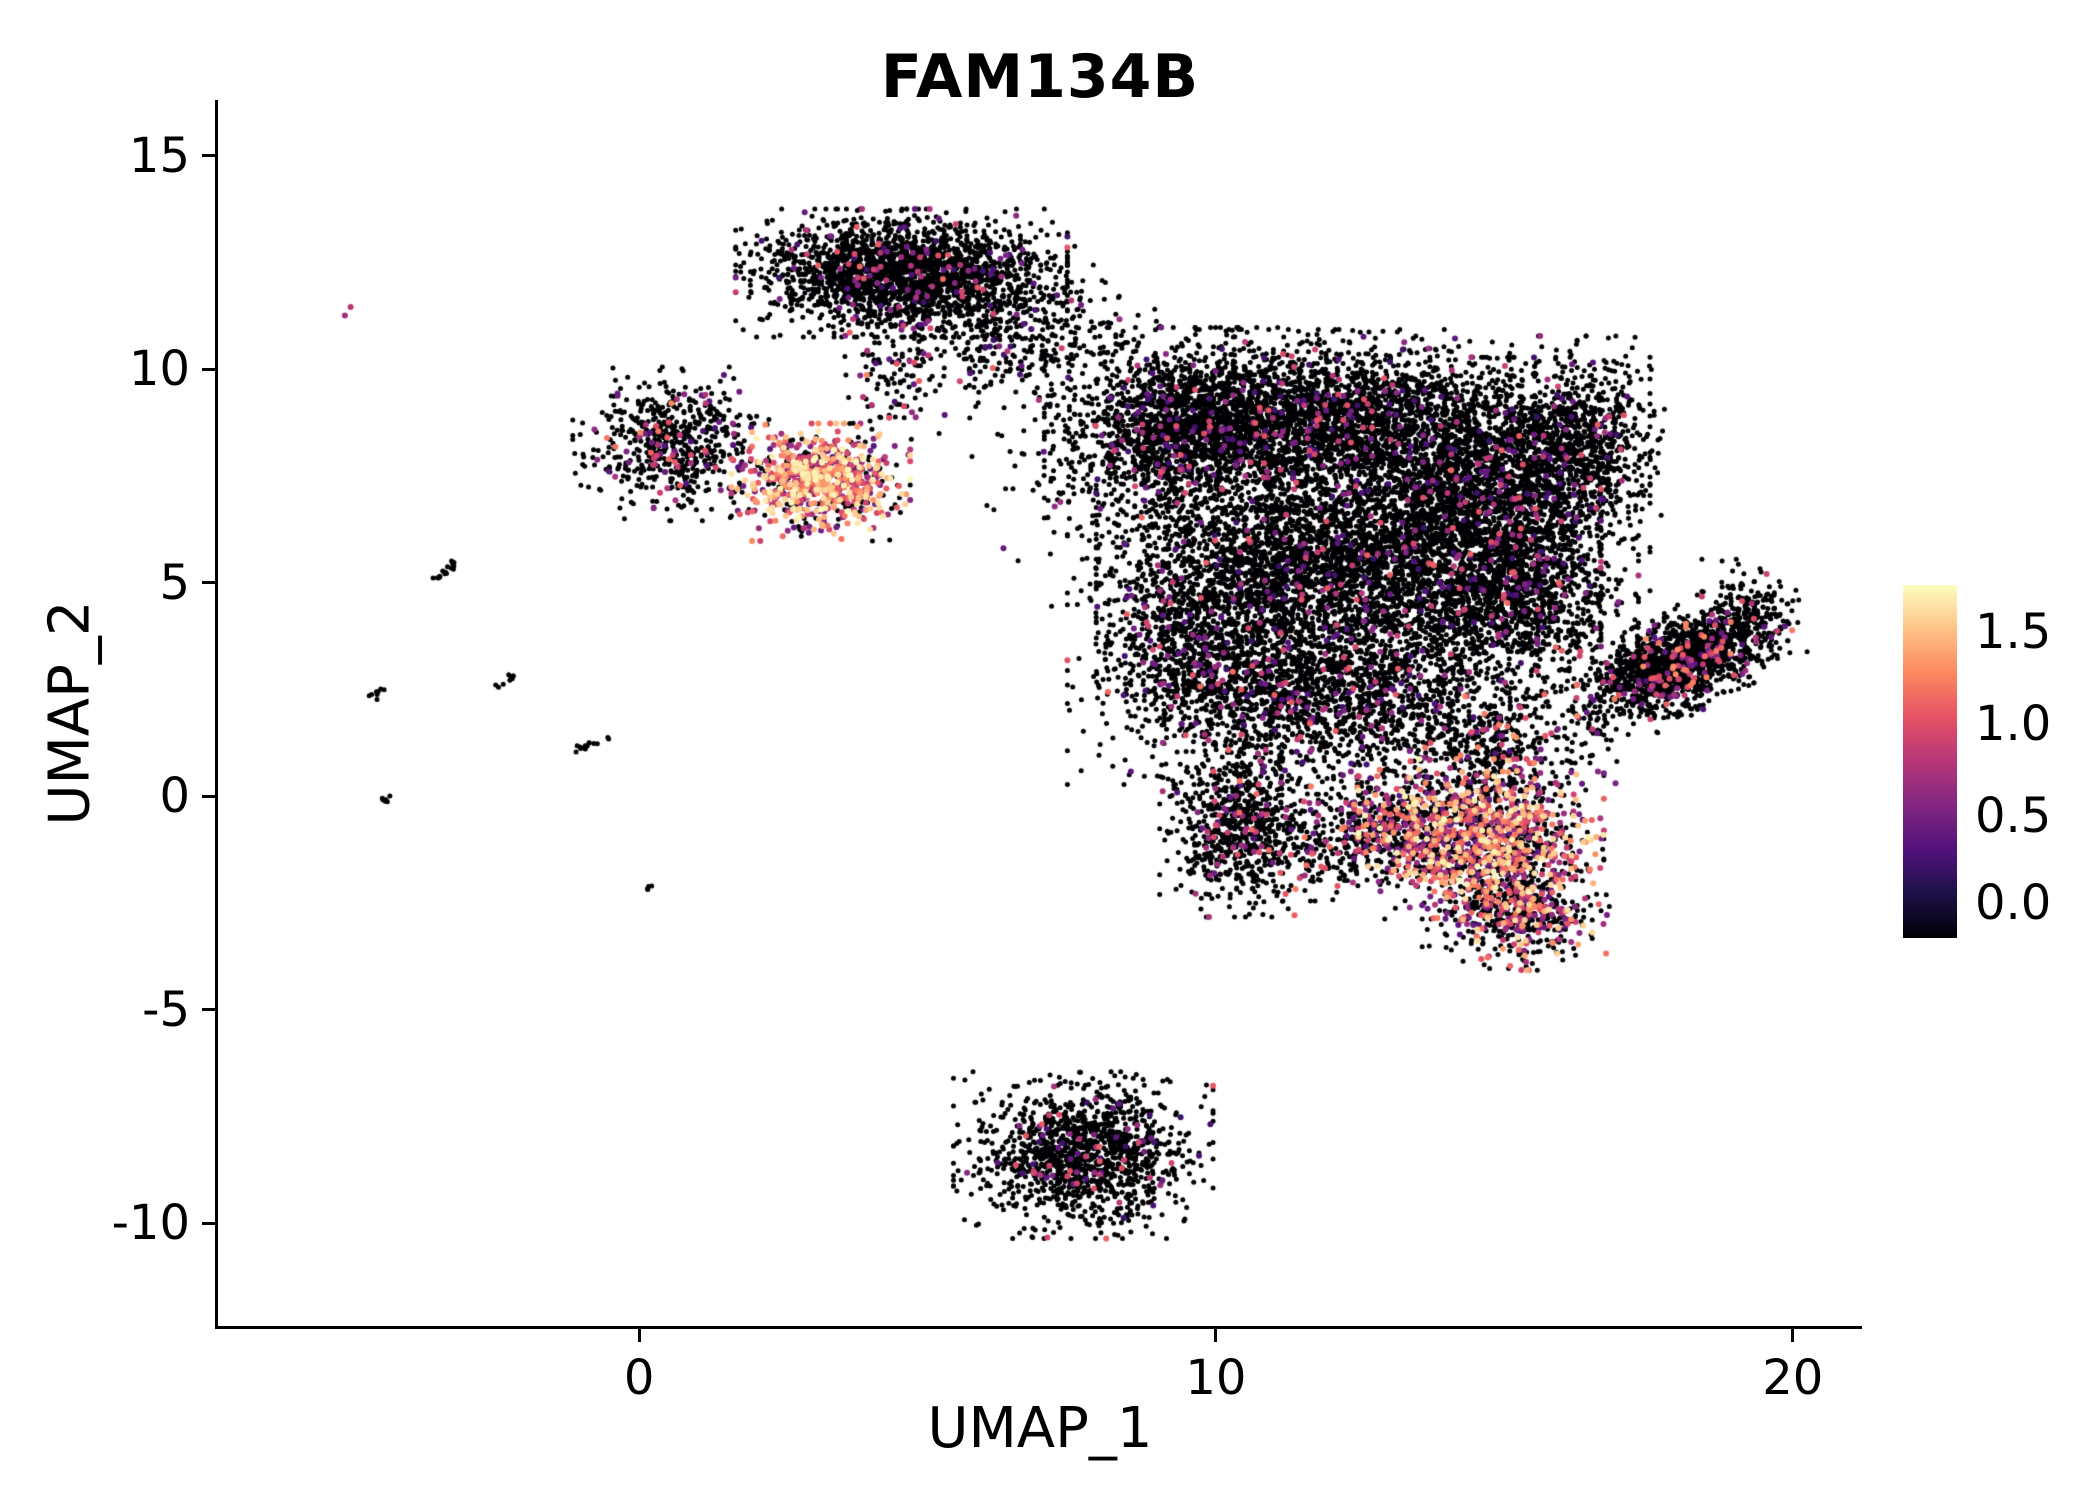 This screenshot has height=1500, width=2100. Describe the element at coordinates (2013, 903) in the screenshot. I see `colorbar-tick-label: 0.0` at that location.